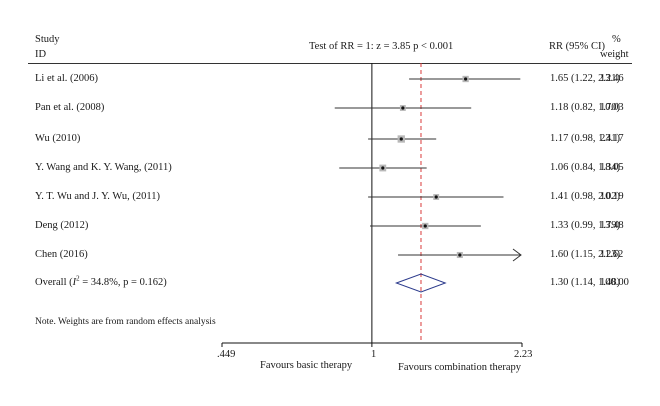  I want to click on weight-header-percent: %, so click(616, 39).